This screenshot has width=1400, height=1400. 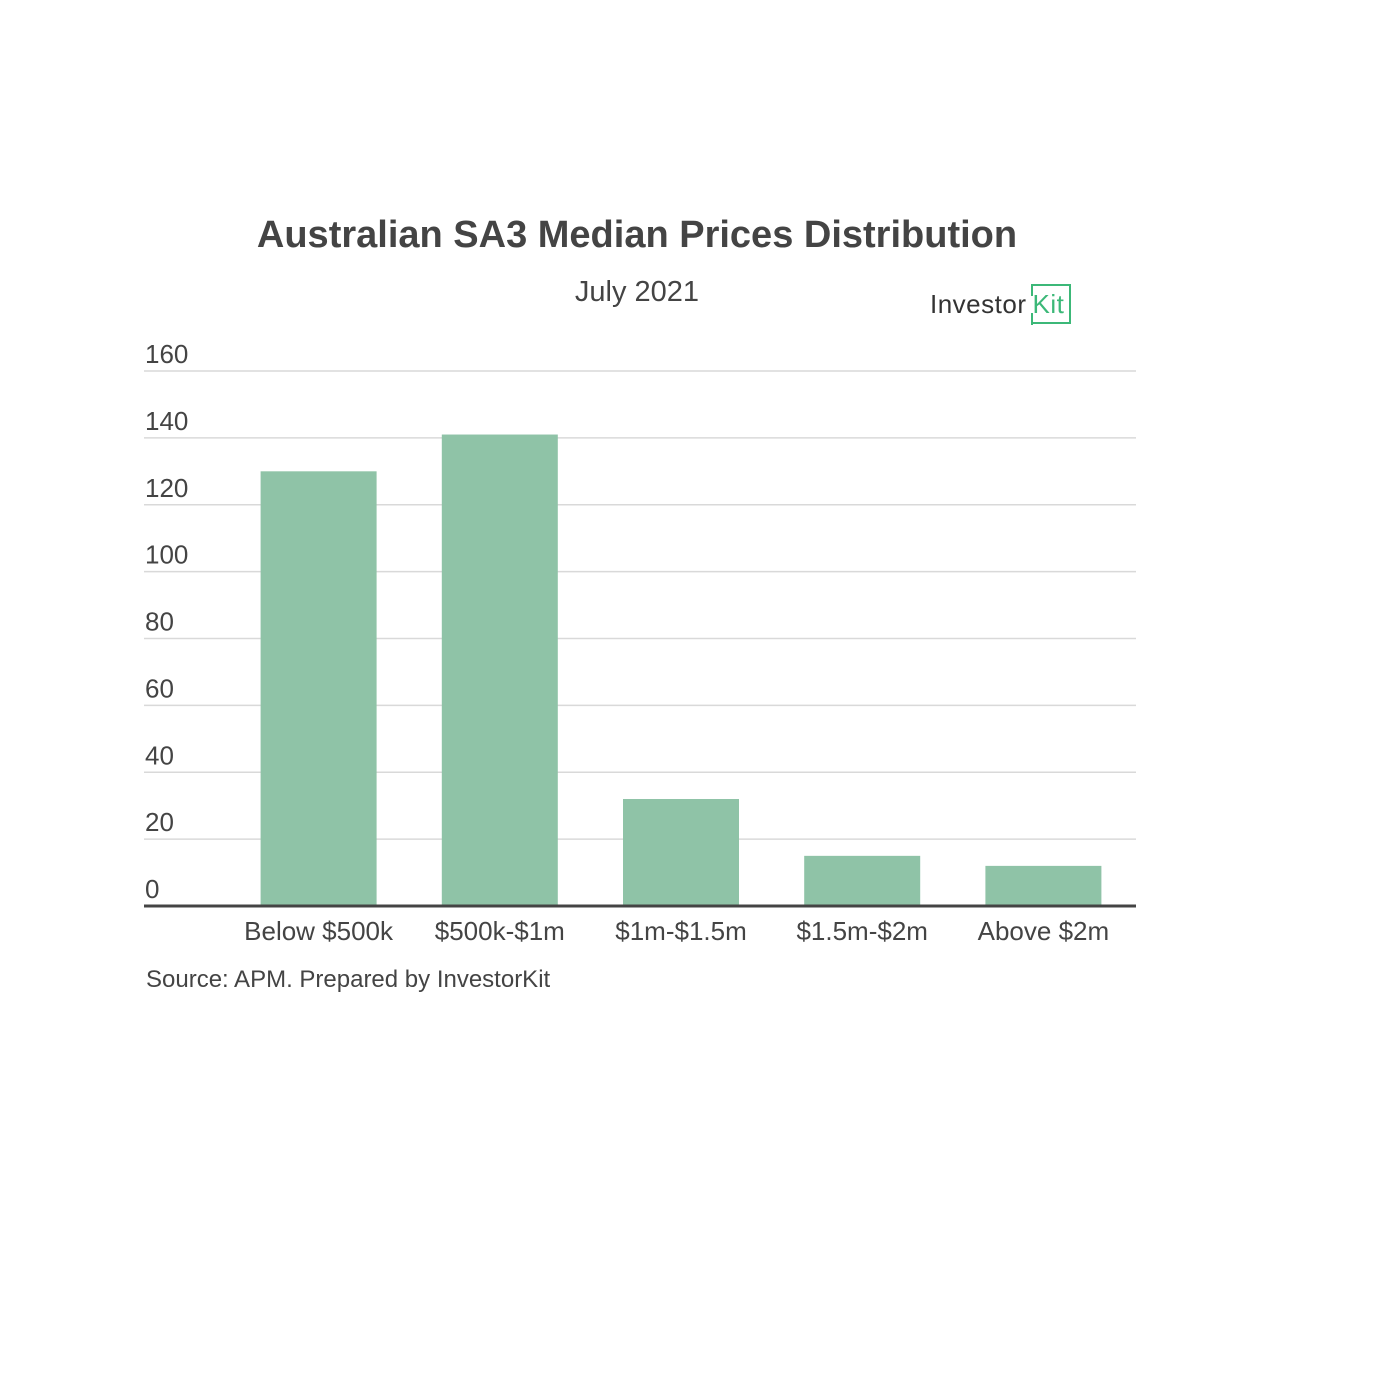 I want to click on x-tick-label: $500k-$1m, so click(x=500, y=931).